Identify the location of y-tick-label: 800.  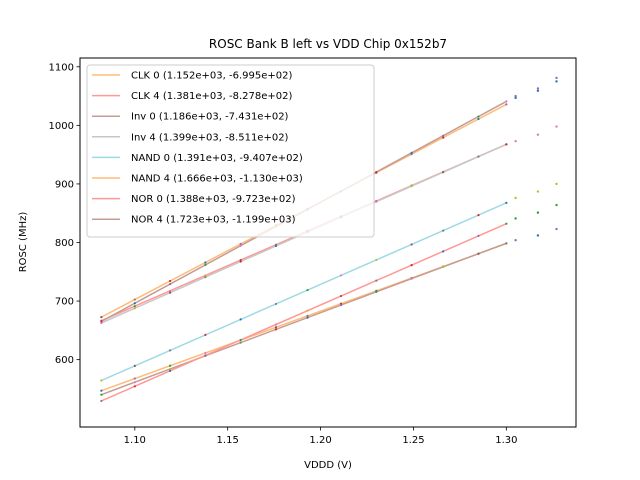
(64, 243).